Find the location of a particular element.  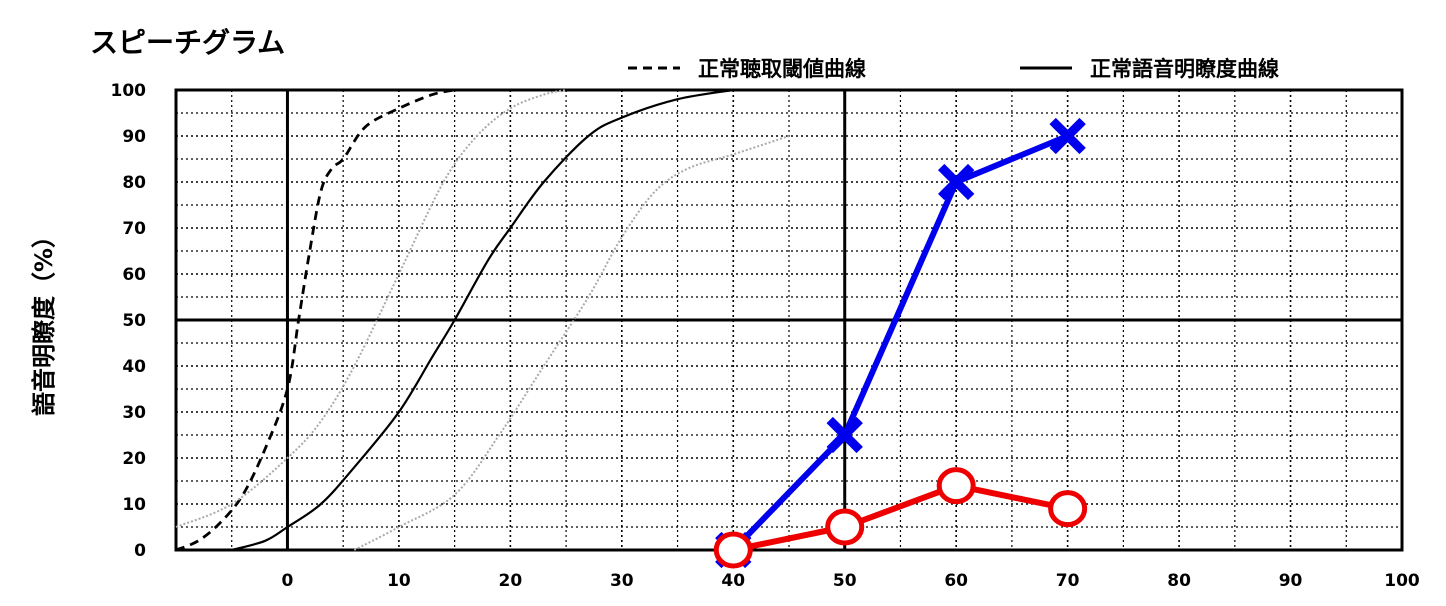

legend: 正常聴取閾値曲線 正常語音明瞭度曲線 is located at coordinates (953, 69).